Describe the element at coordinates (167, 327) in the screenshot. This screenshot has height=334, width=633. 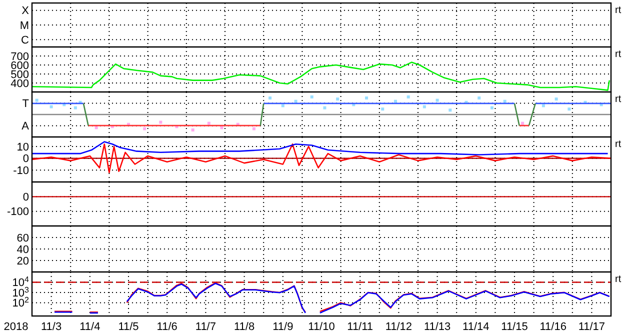
I see `x-tick-label: 11/6` at that location.